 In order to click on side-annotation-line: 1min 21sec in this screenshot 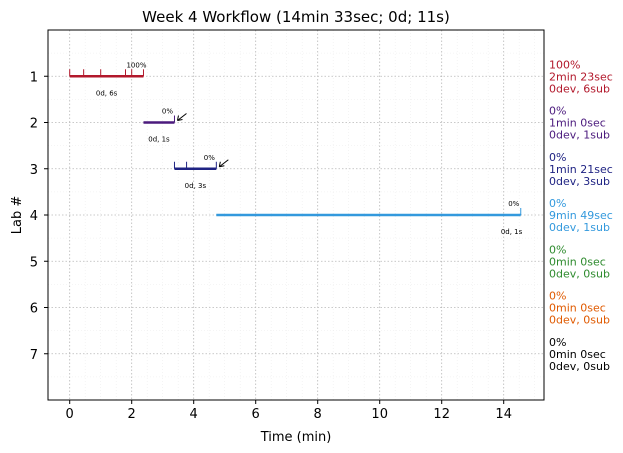, I will do `click(581, 169)`.